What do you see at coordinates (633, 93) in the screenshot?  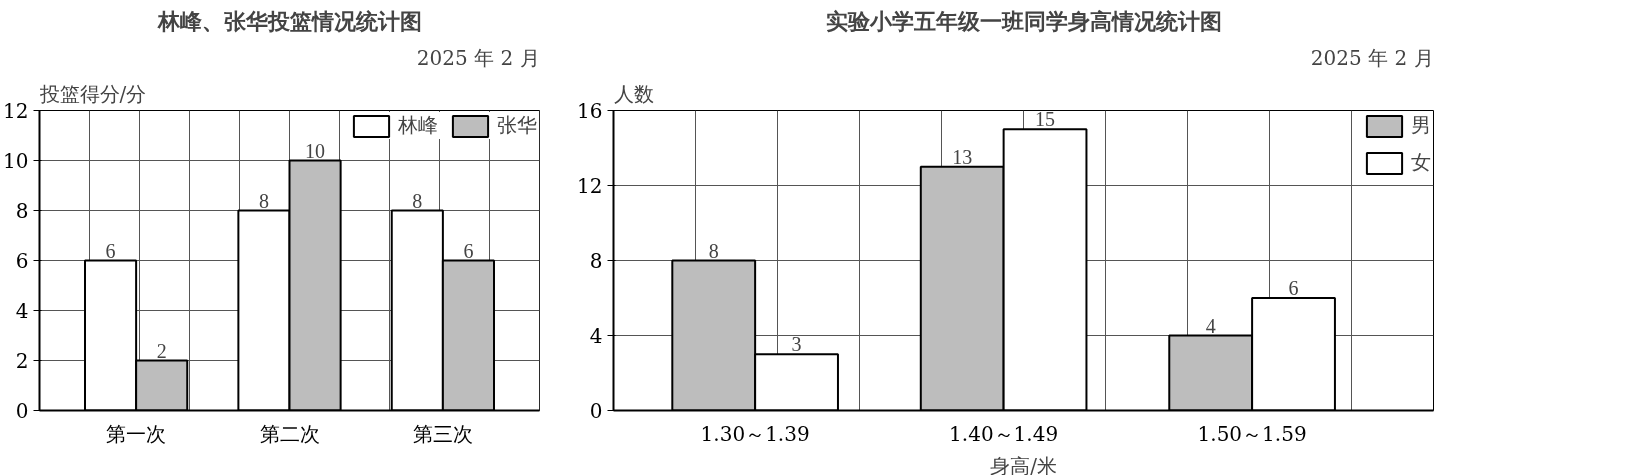 I see `y-axis-title: 人数` at bounding box center [633, 93].